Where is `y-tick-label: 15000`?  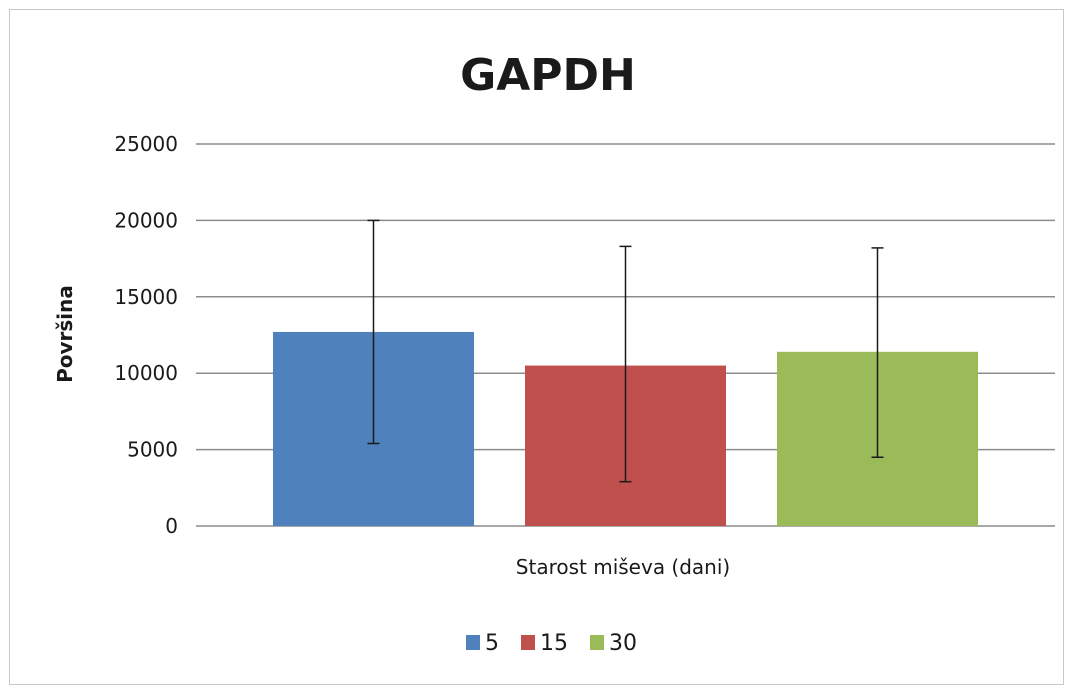
y-tick-label: 15000 is located at coordinates (146, 297).